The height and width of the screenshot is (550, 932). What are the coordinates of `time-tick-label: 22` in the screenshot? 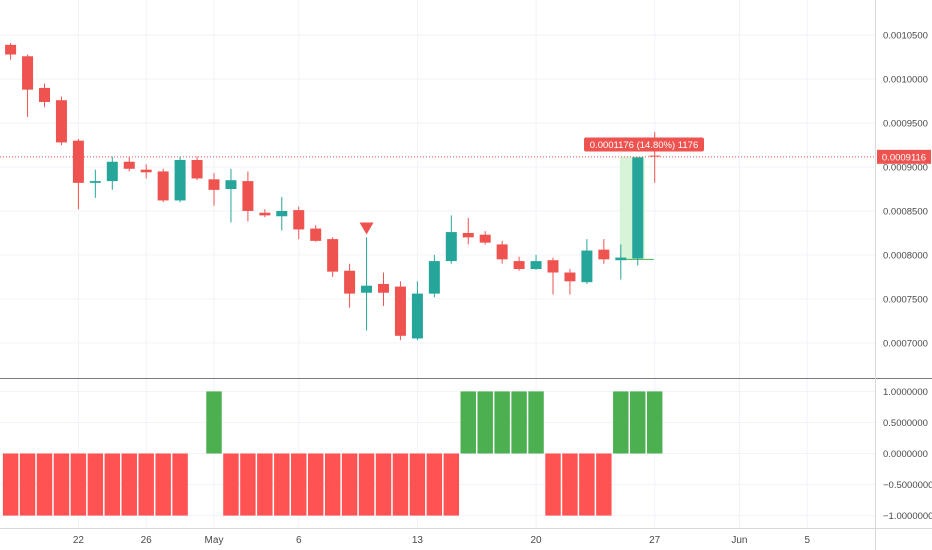 It's located at (79, 540).